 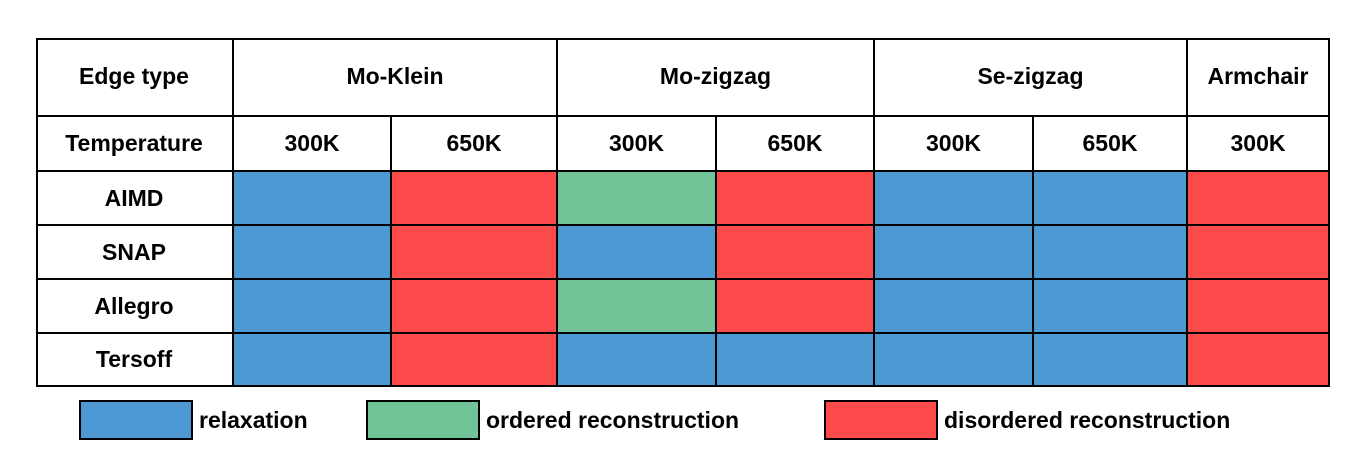 I want to click on legend-item-disordered: disordered reconstruction, so click(x=1027, y=420).